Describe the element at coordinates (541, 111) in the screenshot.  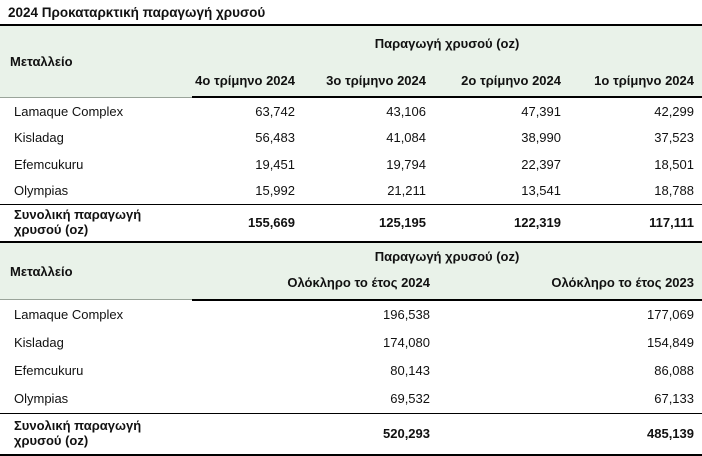
I see `value-cell: 47,391` at that location.